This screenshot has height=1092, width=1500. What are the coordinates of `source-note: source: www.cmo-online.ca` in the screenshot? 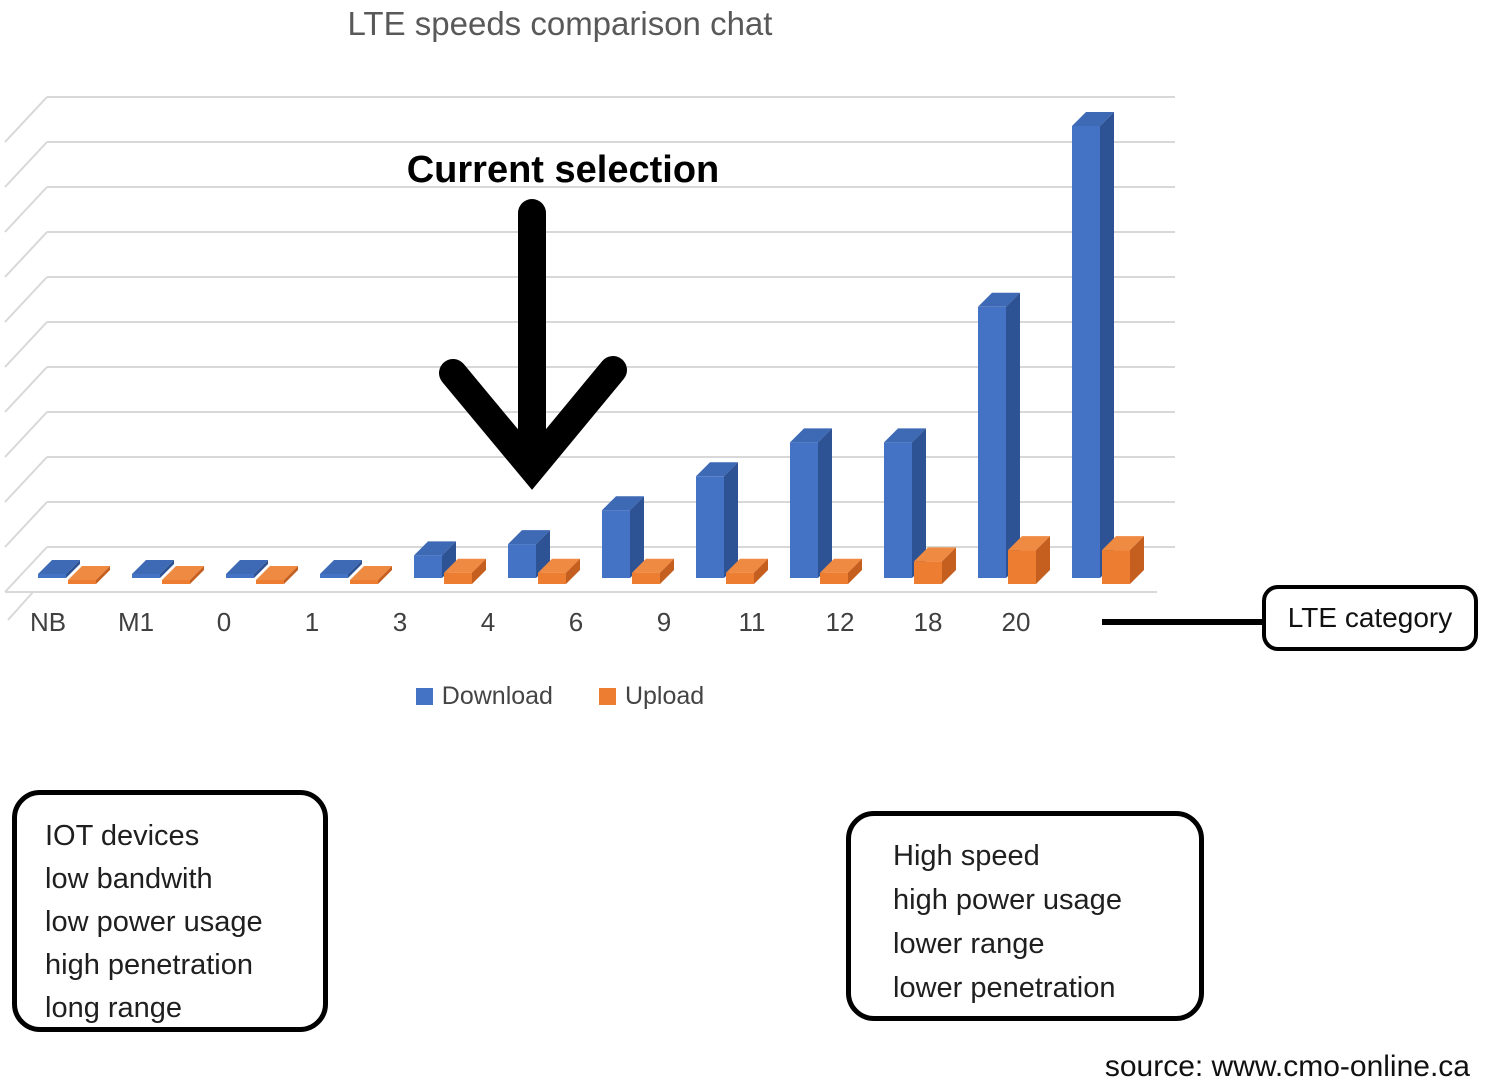 It's located at (1287, 1066).